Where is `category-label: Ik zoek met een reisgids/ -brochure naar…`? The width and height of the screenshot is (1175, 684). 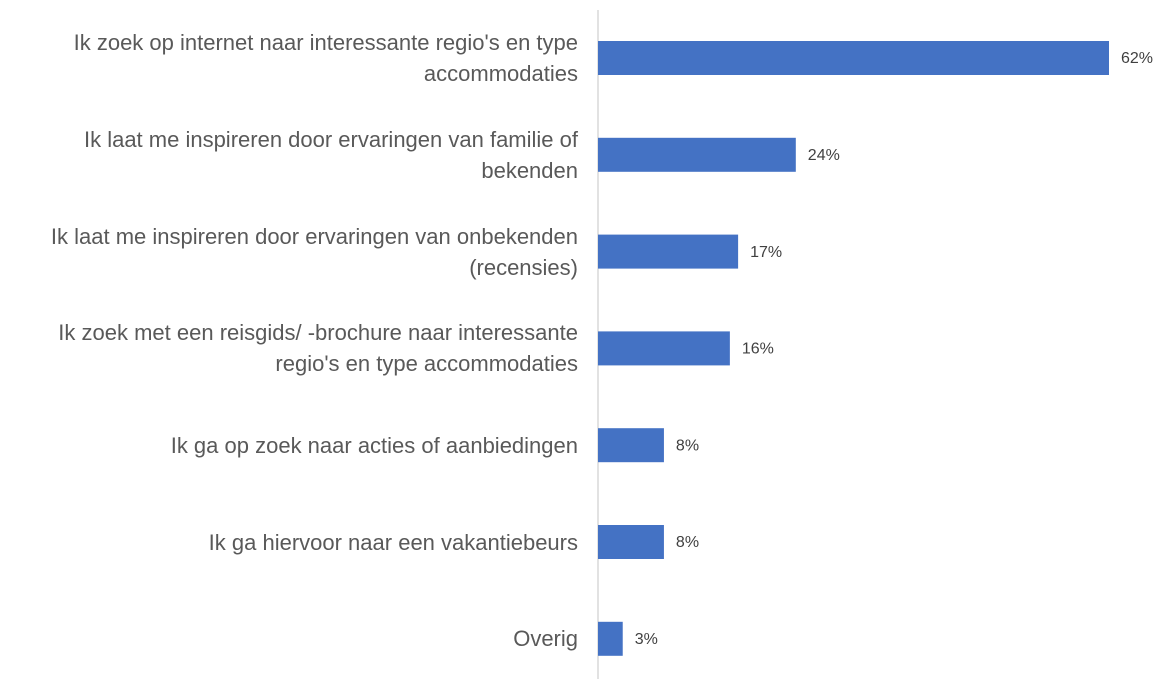 category-label: Ik zoek met een reisgids/ -brochure naar… is located at coordinates (318, 348).